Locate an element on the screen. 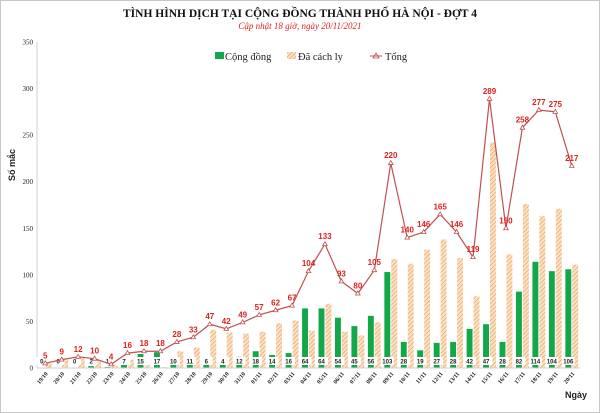 The width and height of the screenshot is (600, 413). total-value-label: 93 is located at coordinates (341, 273).